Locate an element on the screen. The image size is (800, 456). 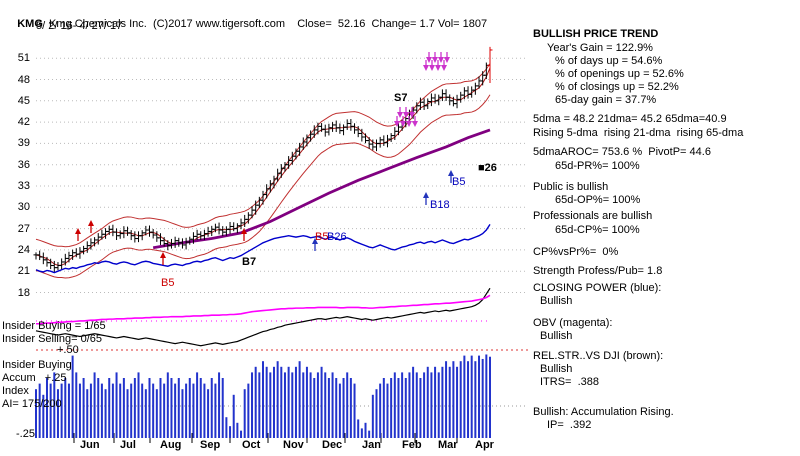
month-label-mar: Mar is located at coordinates (448, 445).